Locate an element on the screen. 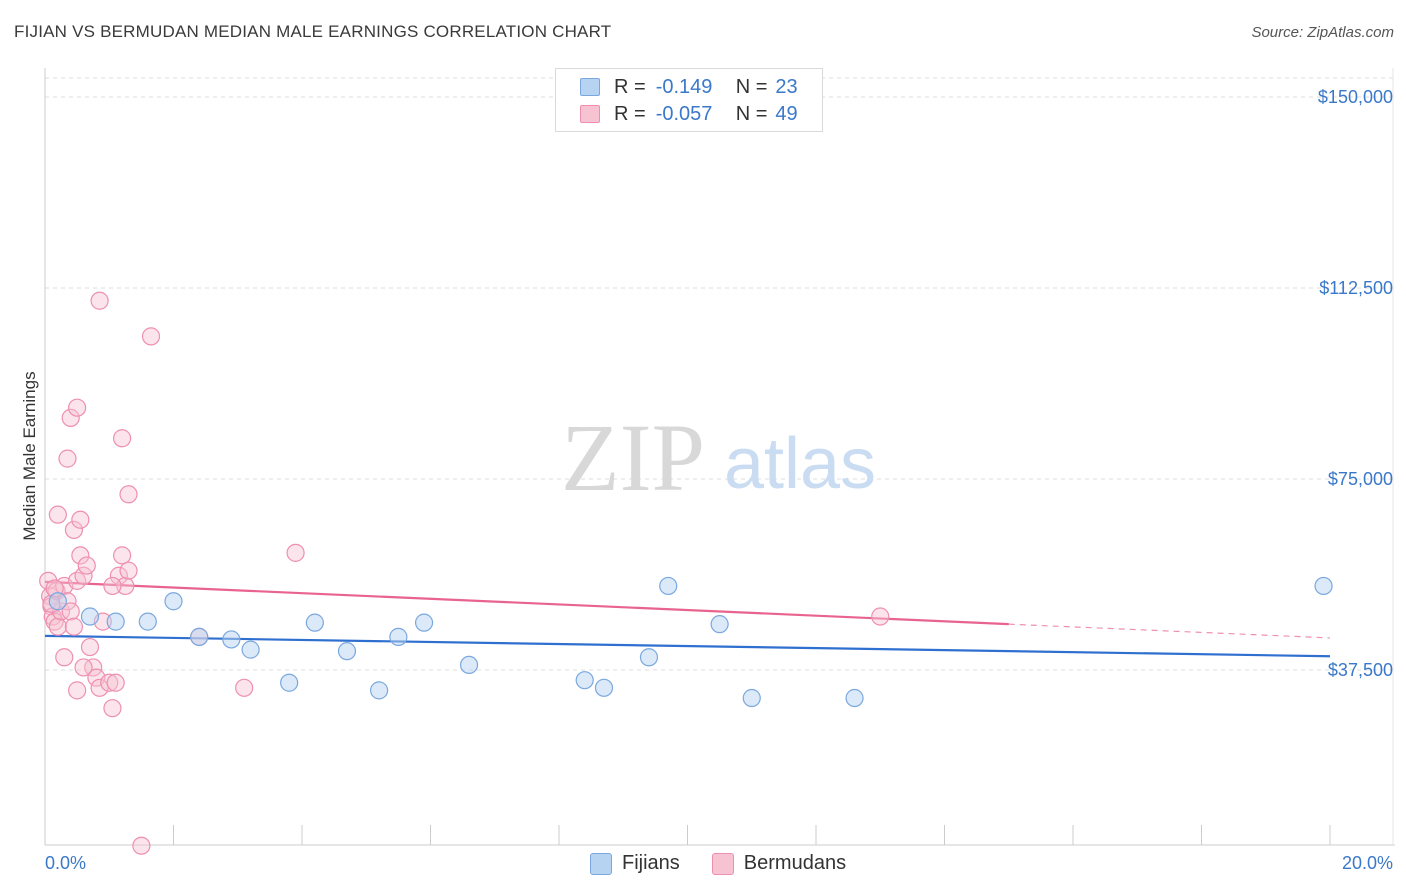 This screenshot has width=1406, height=892. fijians-swatch is located at coordinates (590, 87).